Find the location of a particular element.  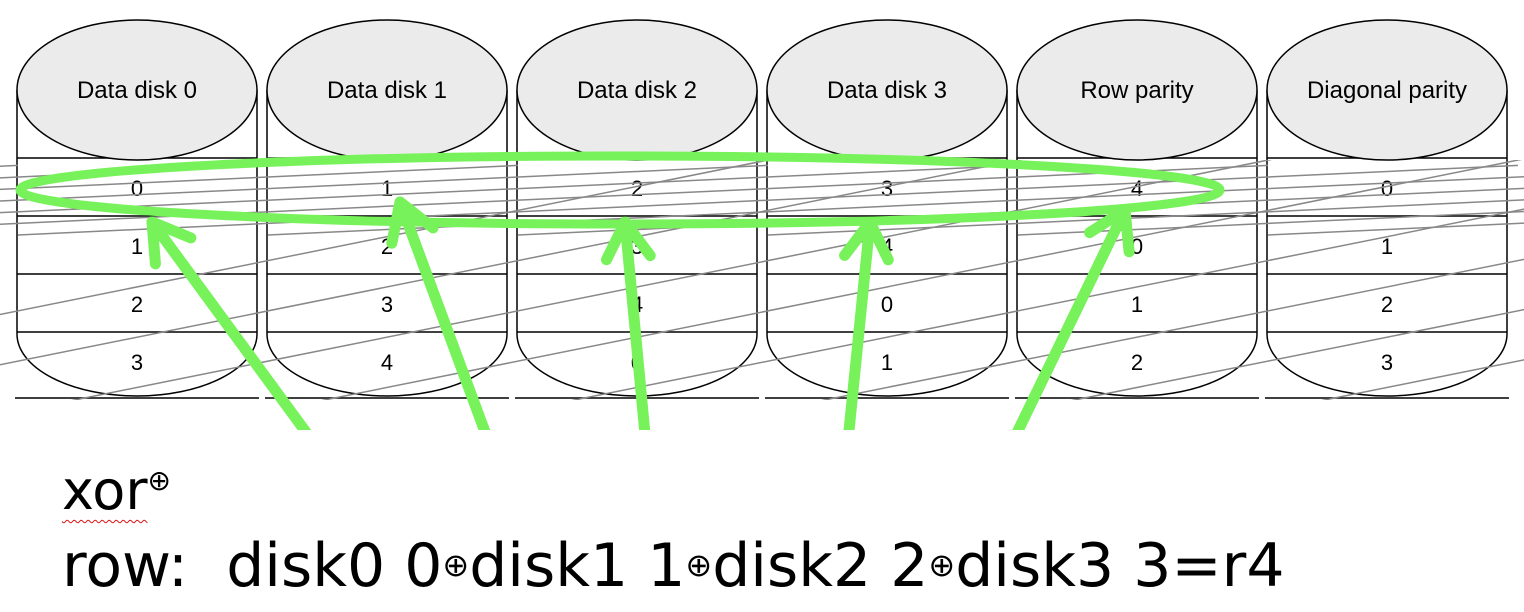

disk-label: Data disk 1 is located at coordinates (387, 90).